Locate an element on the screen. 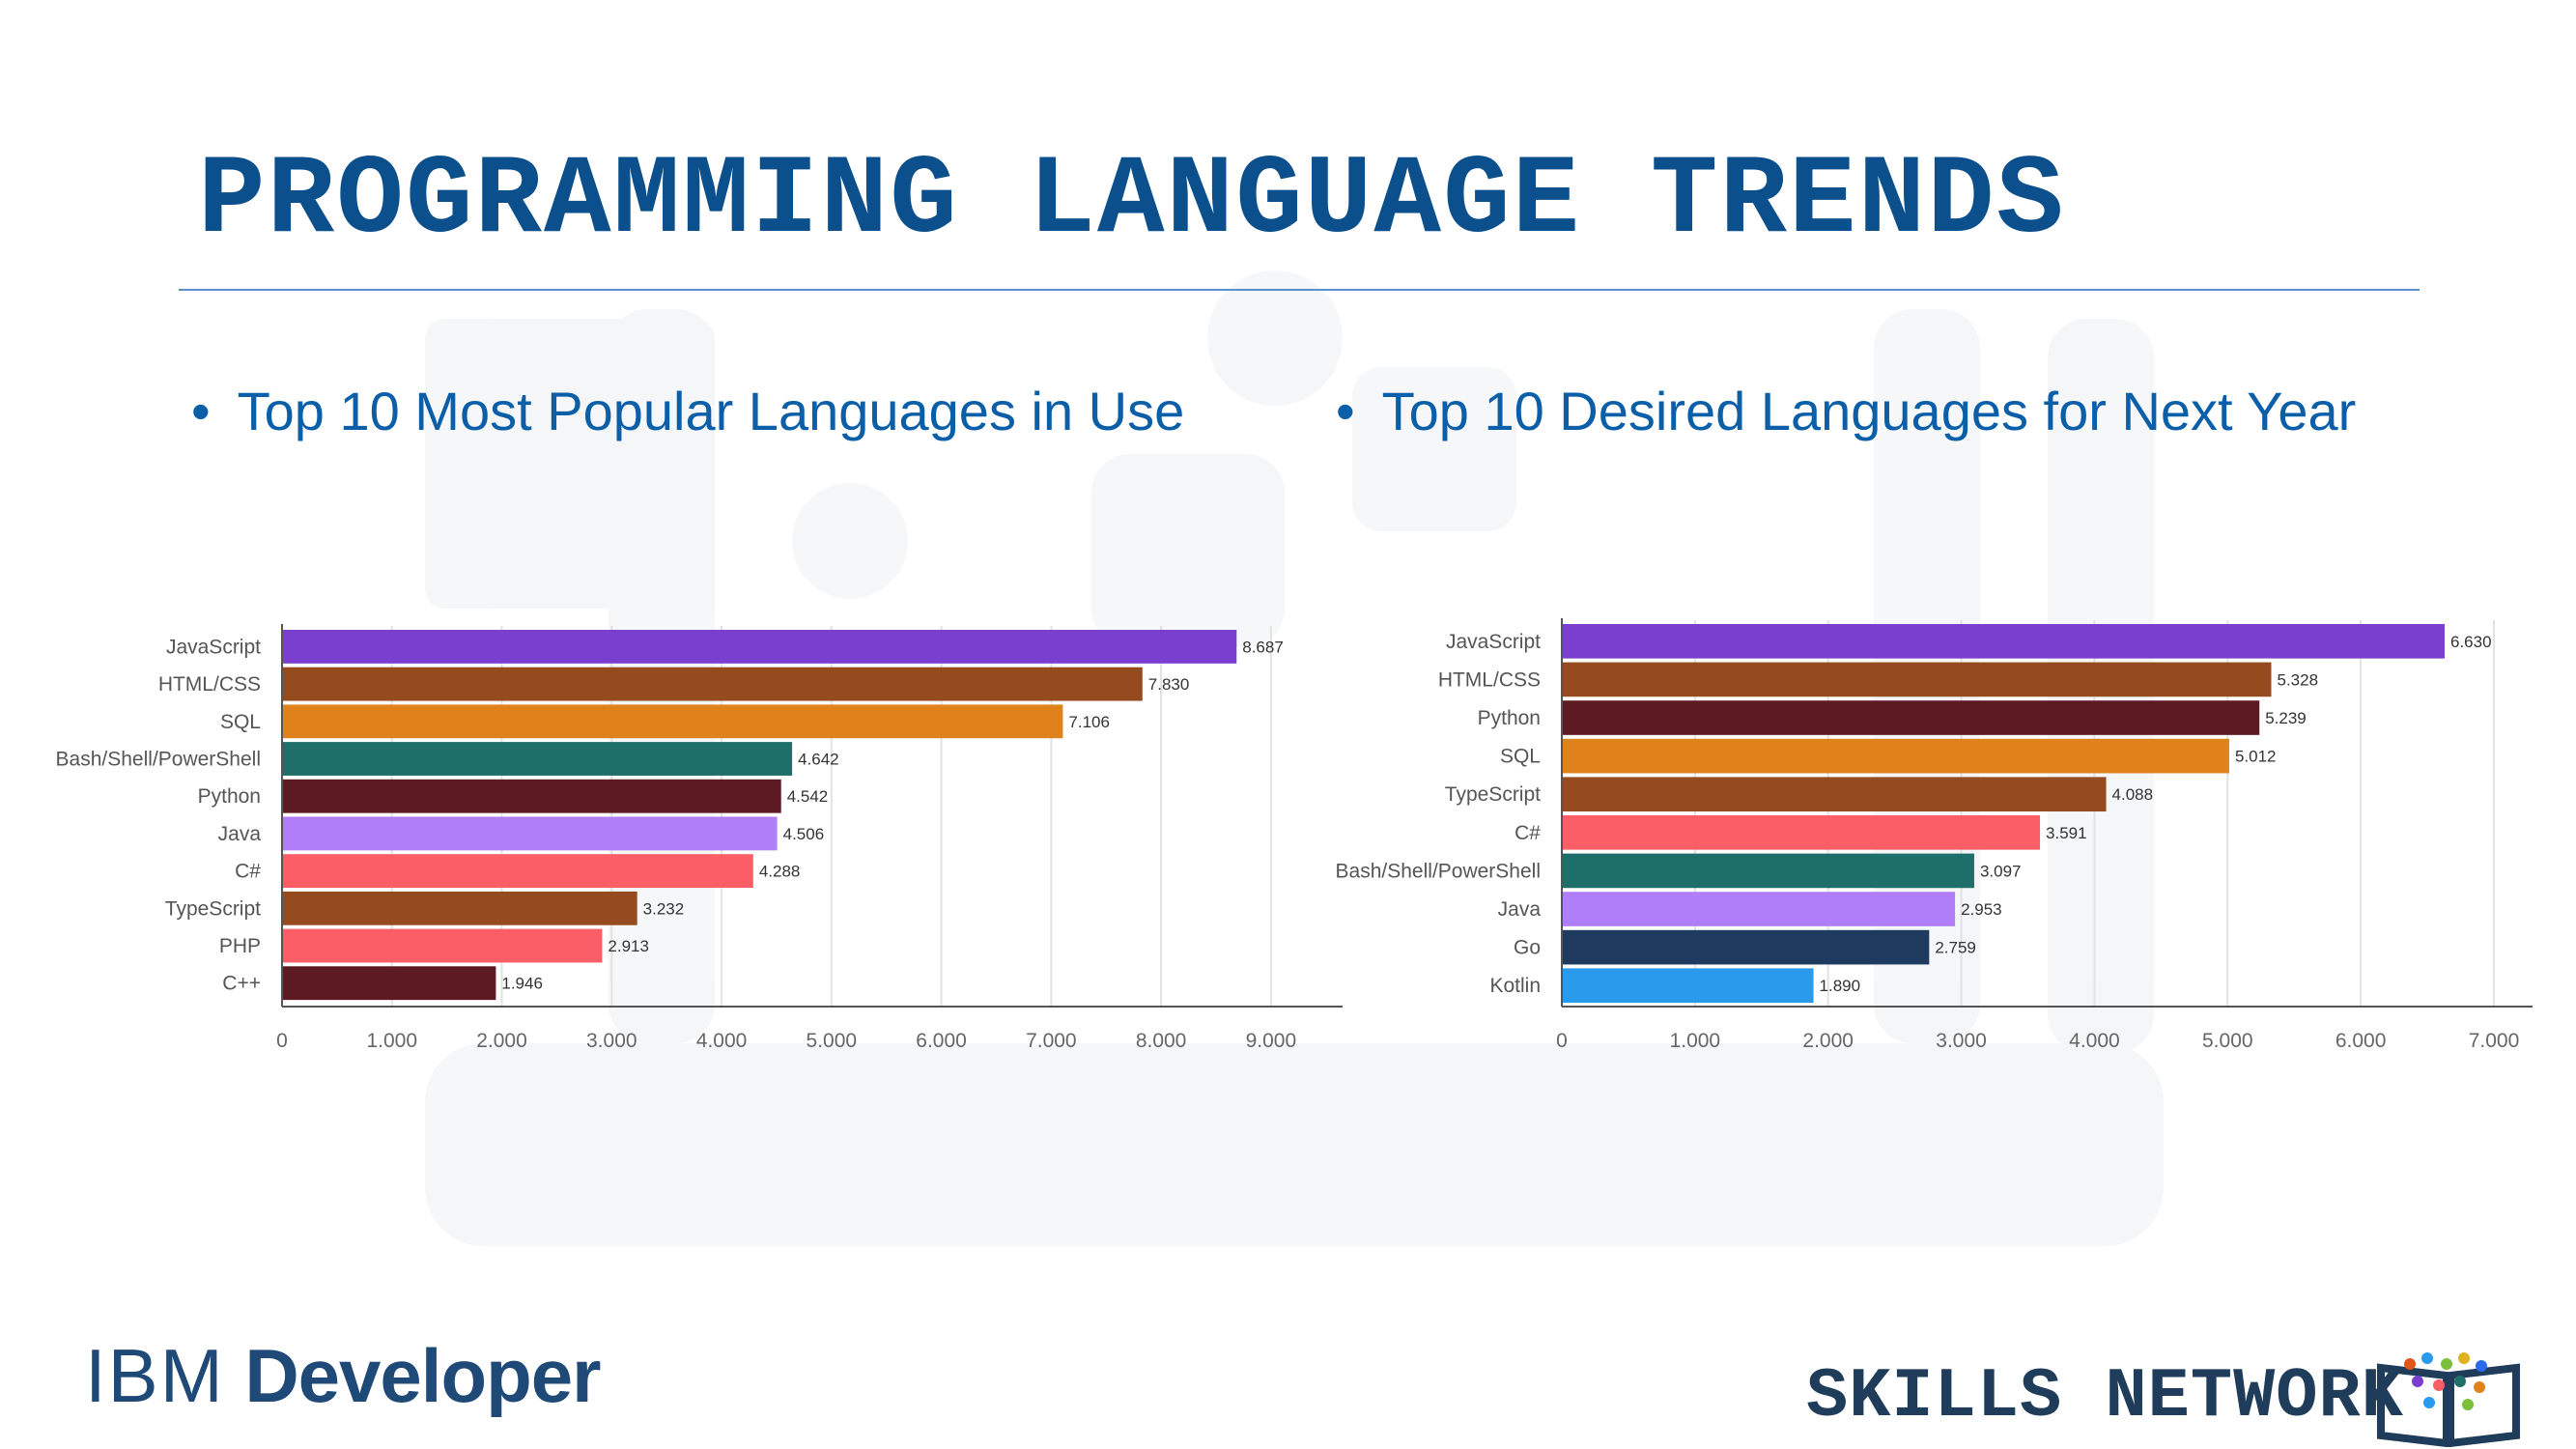  value-label: 7.830 is located at coordinates (1169, 684).